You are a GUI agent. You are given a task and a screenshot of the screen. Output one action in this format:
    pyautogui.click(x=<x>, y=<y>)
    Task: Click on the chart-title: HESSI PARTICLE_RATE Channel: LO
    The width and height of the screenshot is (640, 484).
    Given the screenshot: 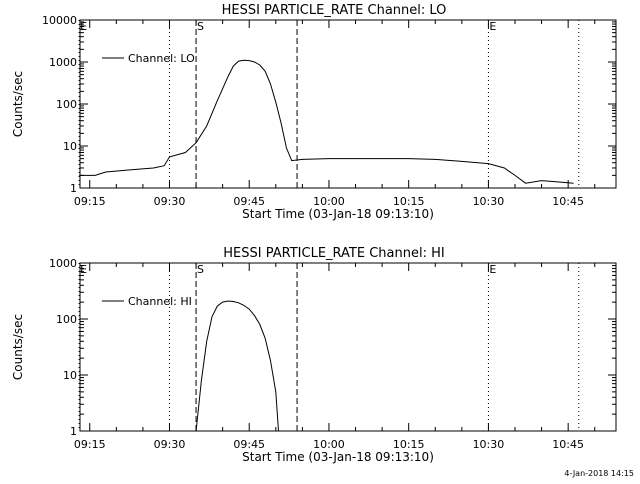 What is the action you would take?
    pyautogui.click(x=334, y=10)
    